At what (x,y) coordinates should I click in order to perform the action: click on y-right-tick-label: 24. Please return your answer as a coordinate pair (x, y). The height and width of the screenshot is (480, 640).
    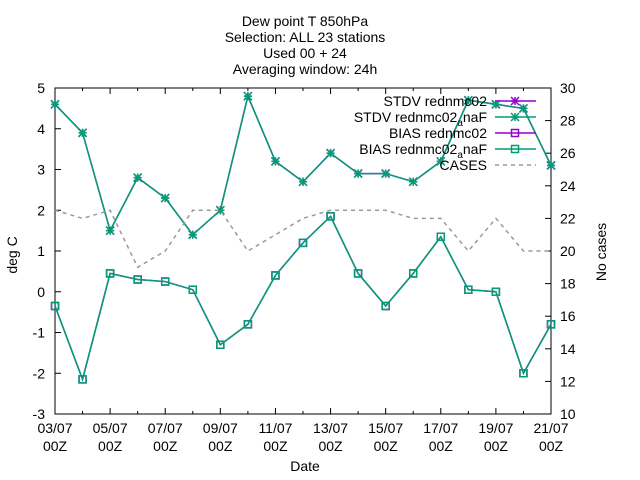
    Looking at the image, I should click on (568, 186).